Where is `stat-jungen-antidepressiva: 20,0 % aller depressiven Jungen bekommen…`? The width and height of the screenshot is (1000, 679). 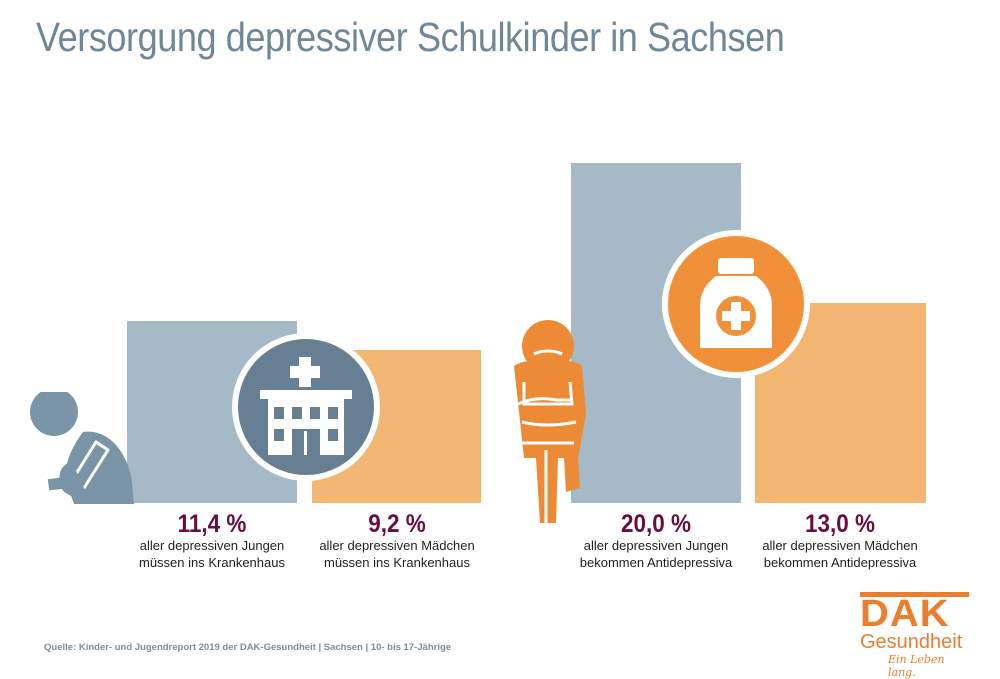
stat-jungen-antidepressiva: 20,0 % aller depressiven Jungen bekommen… is located at coordinates (656, 541).